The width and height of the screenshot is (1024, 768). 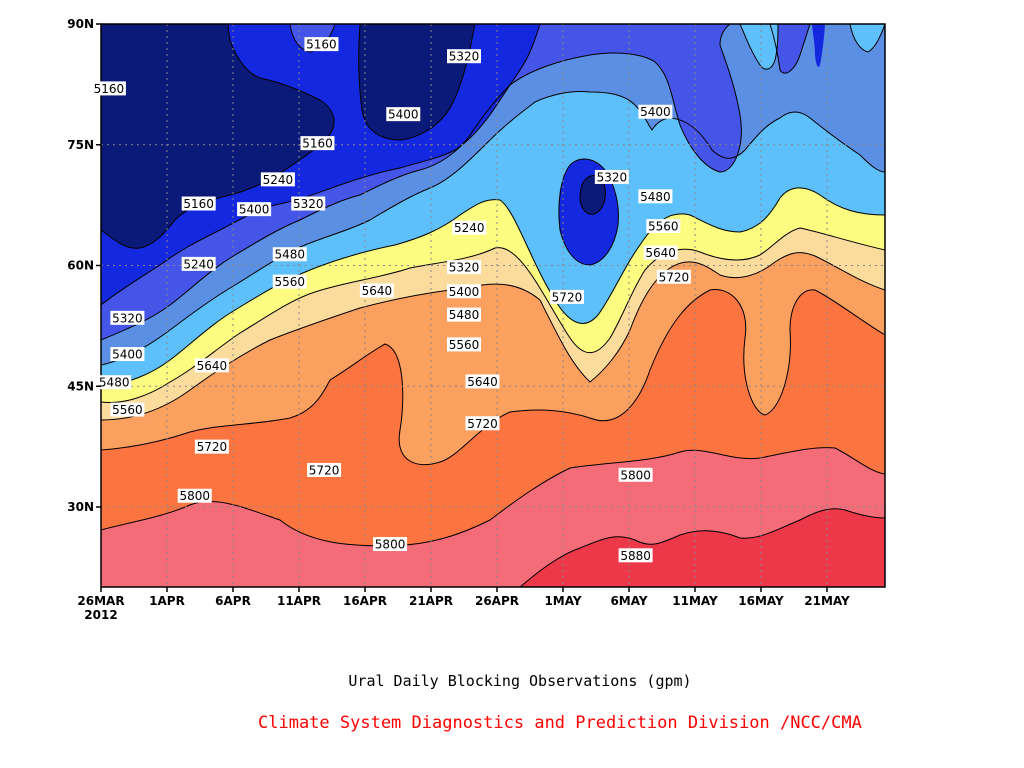 What do you see at coordinates (299, 601) in the screenshot?
I see `x-tick-label: 11APR` at bounding box center [299, 601].